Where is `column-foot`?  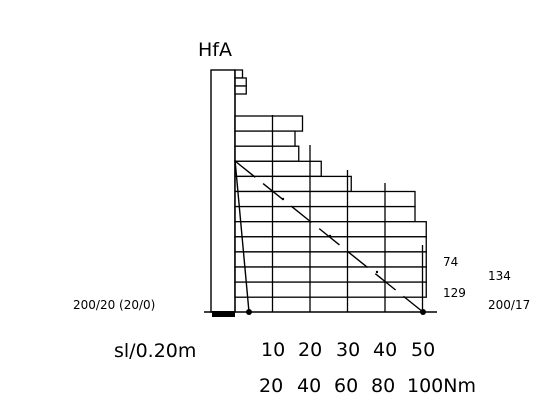 column-foot is located at coordinates (223, 314).